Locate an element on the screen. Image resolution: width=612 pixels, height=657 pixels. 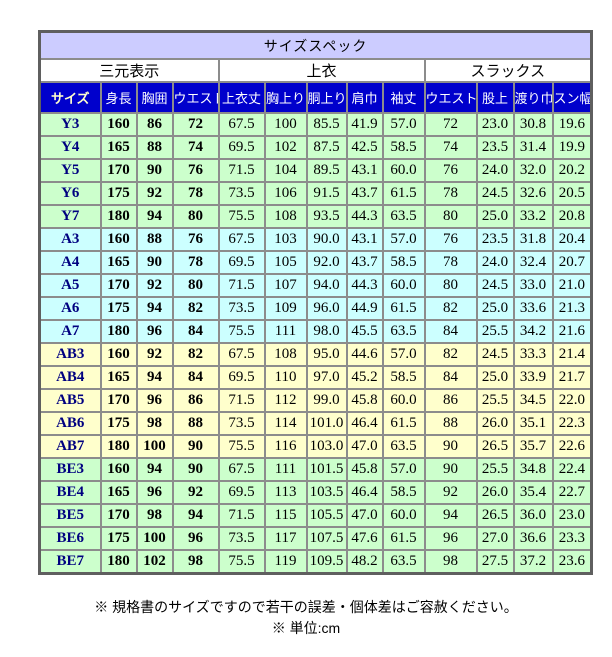
table-cell: 98 is located at coordinates (450, 562).